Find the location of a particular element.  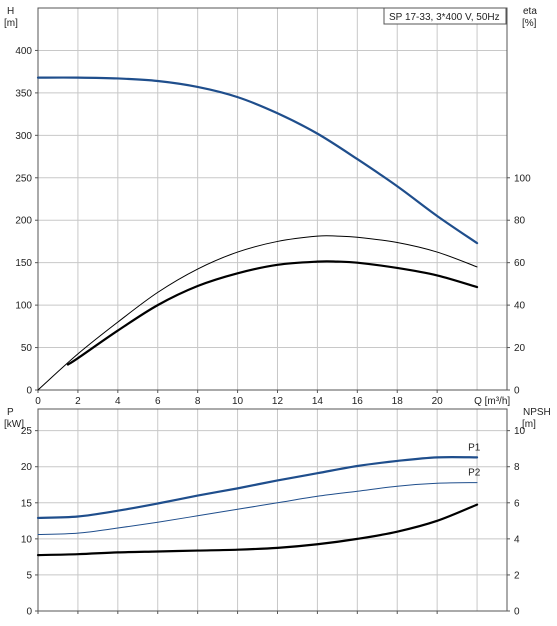

series-label-p2: P2 is located at coordinates (474, 473).